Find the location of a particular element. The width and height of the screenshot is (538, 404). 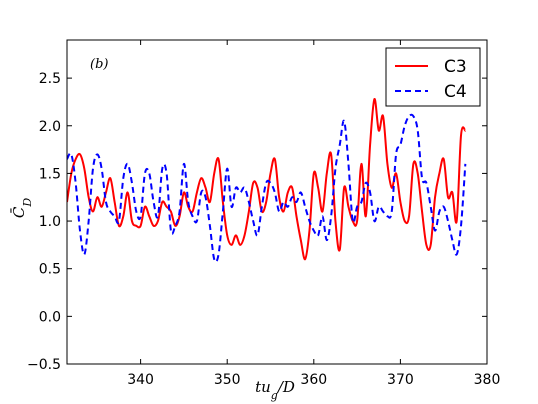

legend-label-c3: C3 is located at coordinates (455, 67).